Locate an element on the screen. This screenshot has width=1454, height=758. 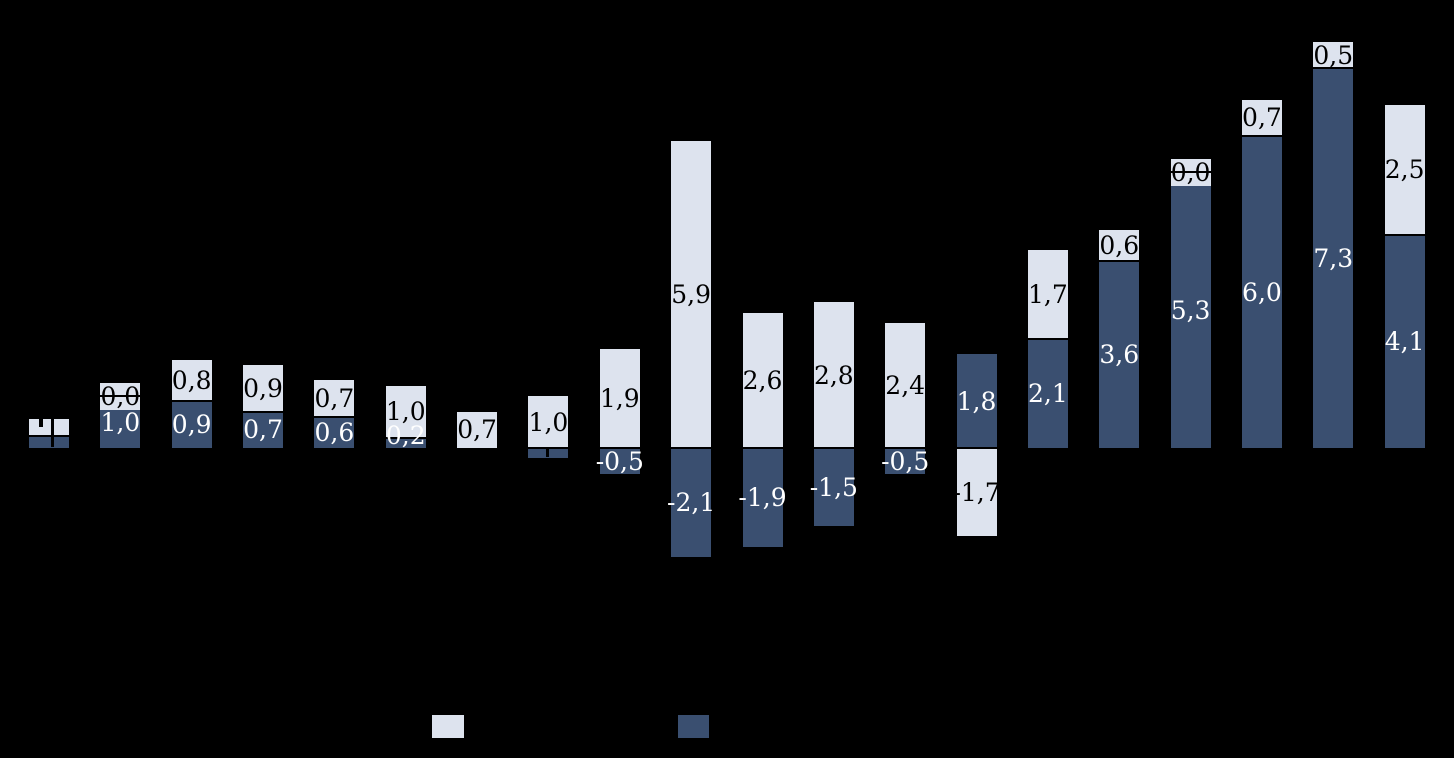
light-label: 2,4 is located at coordinates (905, 386).